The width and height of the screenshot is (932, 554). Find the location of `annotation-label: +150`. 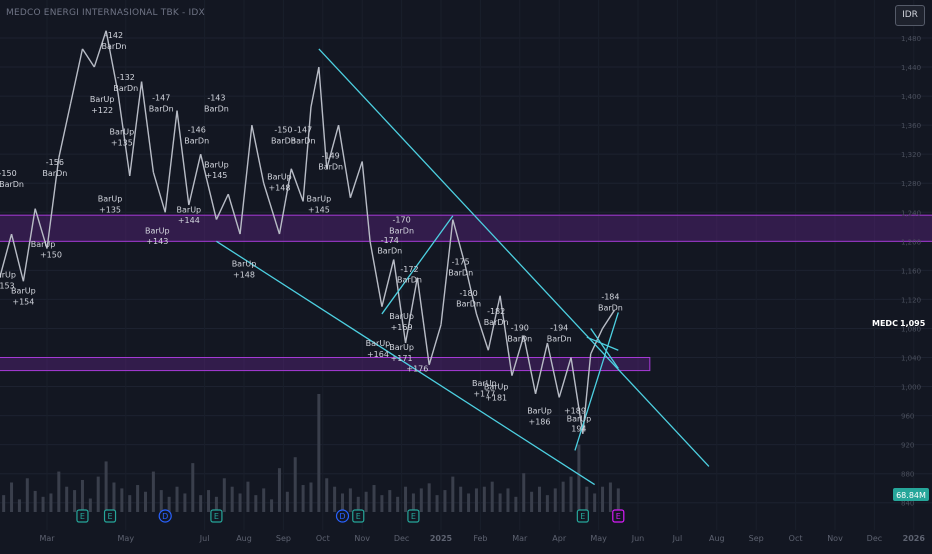

annotation-label: +150 is located at coordinates (51, 254).